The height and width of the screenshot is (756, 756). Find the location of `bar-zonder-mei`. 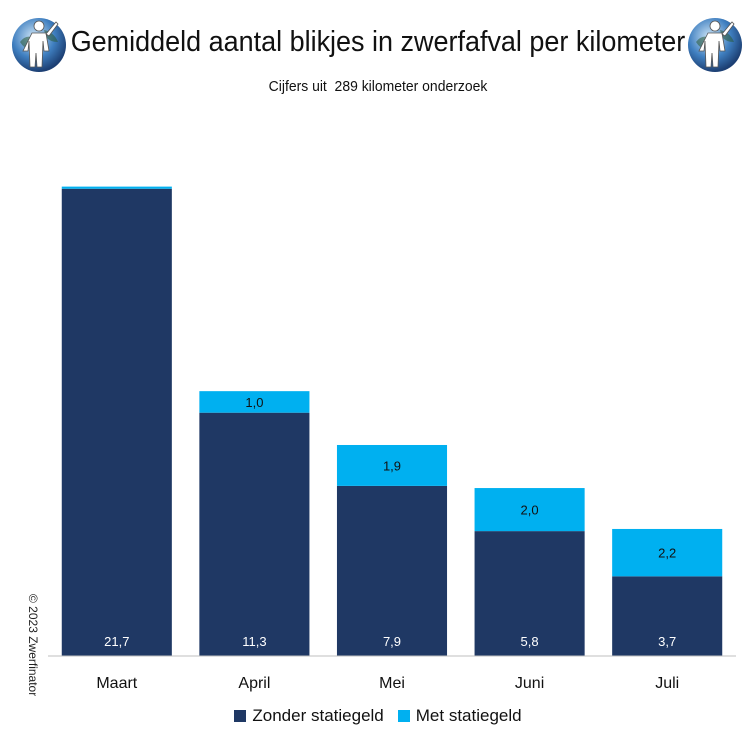

bar-zonder-mei is located at coordinates (392, 570).